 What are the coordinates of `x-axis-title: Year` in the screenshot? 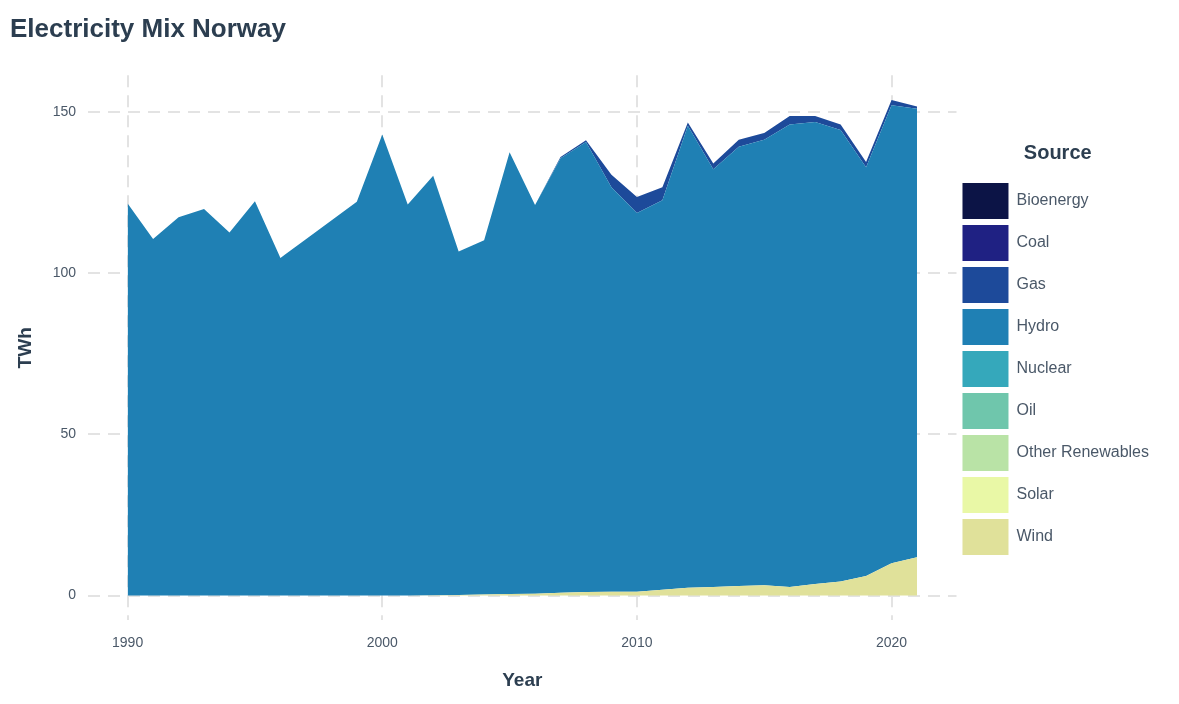 It's located at (522, 679).